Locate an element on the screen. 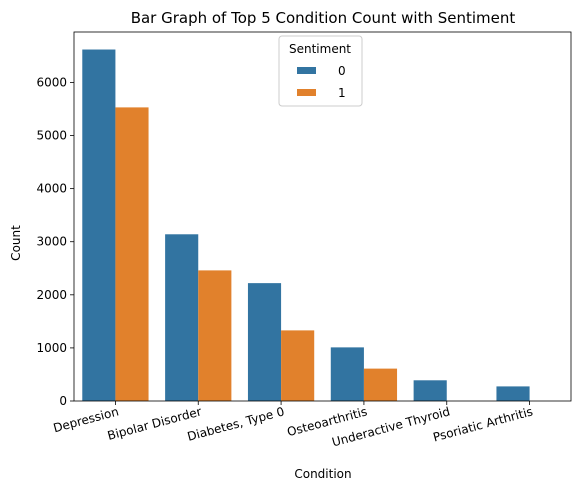 This screenshot has width=580, height=491. y-tick-label: 4000 is located at coordinates (51, 189).